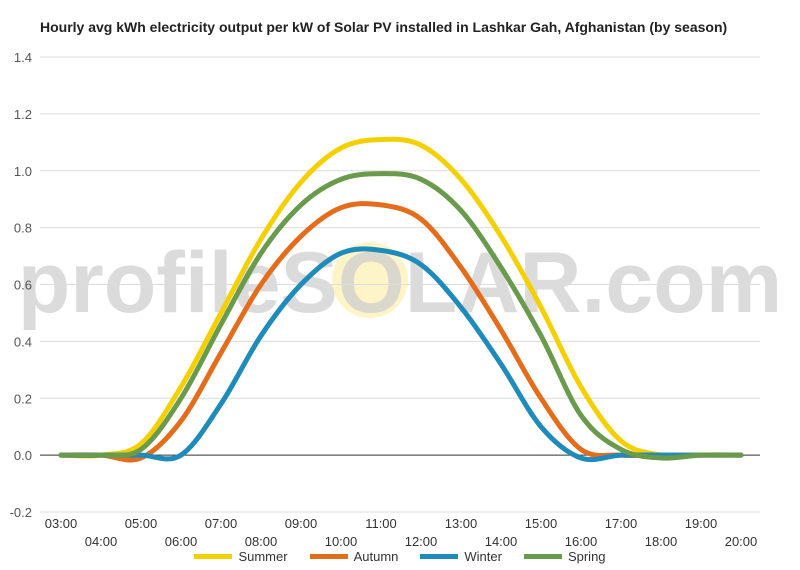 Image resolution: width=800 pixels, height=570 pixels. I want to click on legend-item-summer: Summer, so click(241, 556).